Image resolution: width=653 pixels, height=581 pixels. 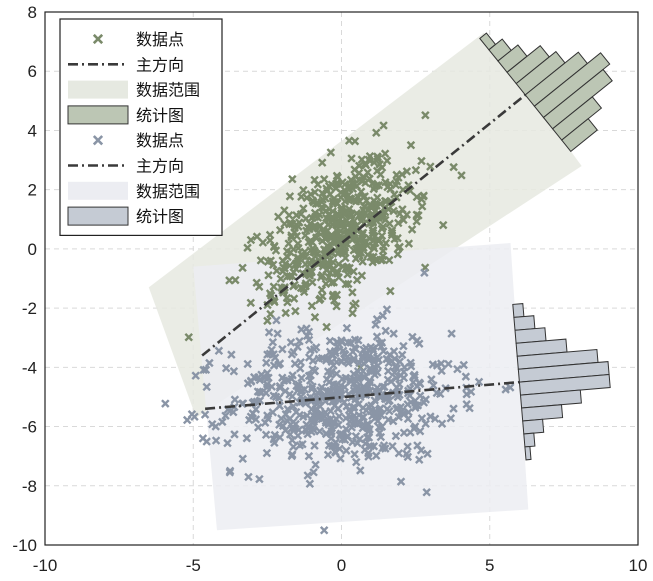 What do you see at coordinates (160, 166) in the screenshot?
I see `legend-label: 主方向` at bounding box center [160, 166].